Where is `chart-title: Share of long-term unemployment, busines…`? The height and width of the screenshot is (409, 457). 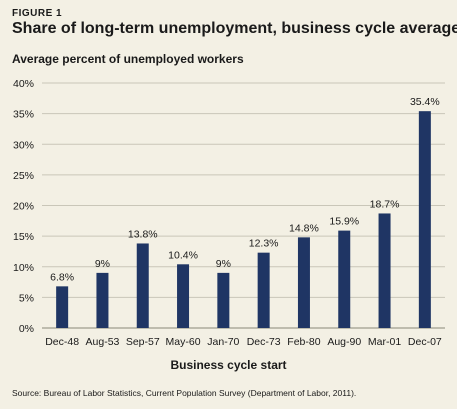
chart-title: Share of long-term unemployment, busines… is located at coordinates (234, 28).